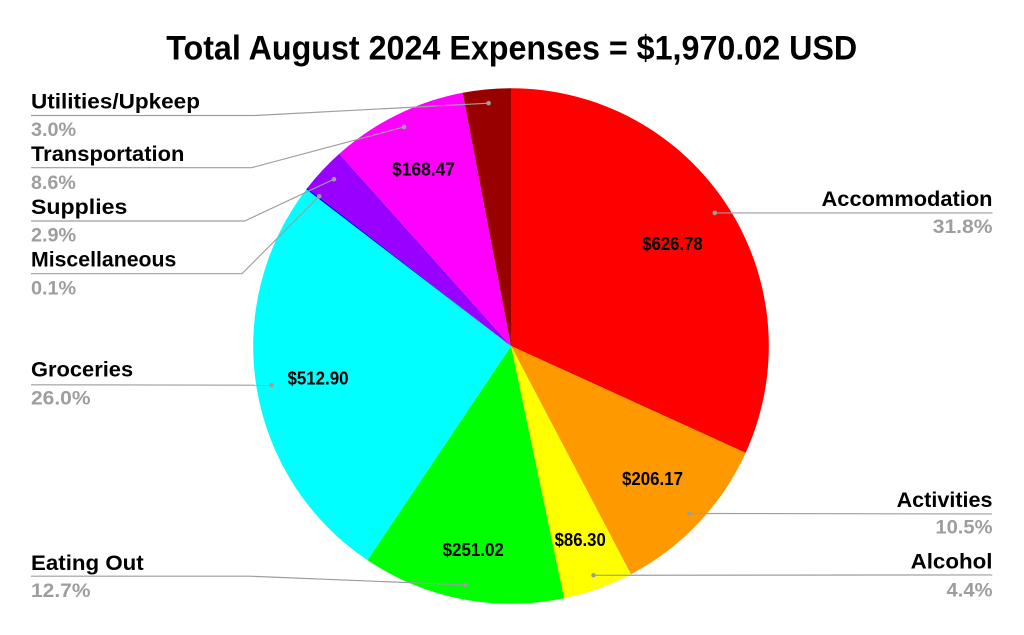  Describe the element at coordinates (580, 539) in the screenshot. I see `svg-text: $86.30` at that location.